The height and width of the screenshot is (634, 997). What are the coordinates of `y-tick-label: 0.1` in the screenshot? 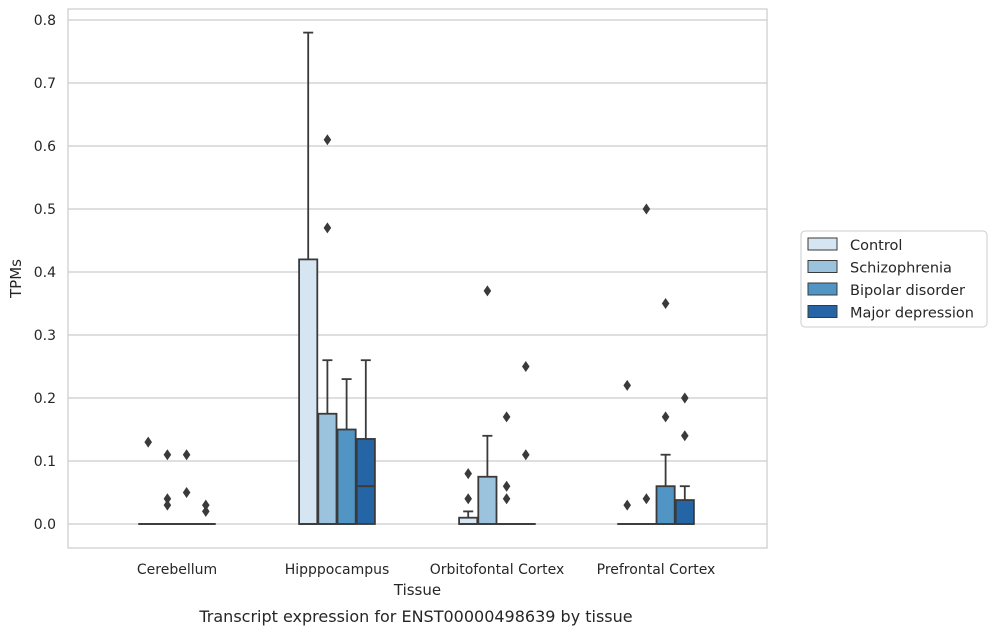 It's located at (45, 462).